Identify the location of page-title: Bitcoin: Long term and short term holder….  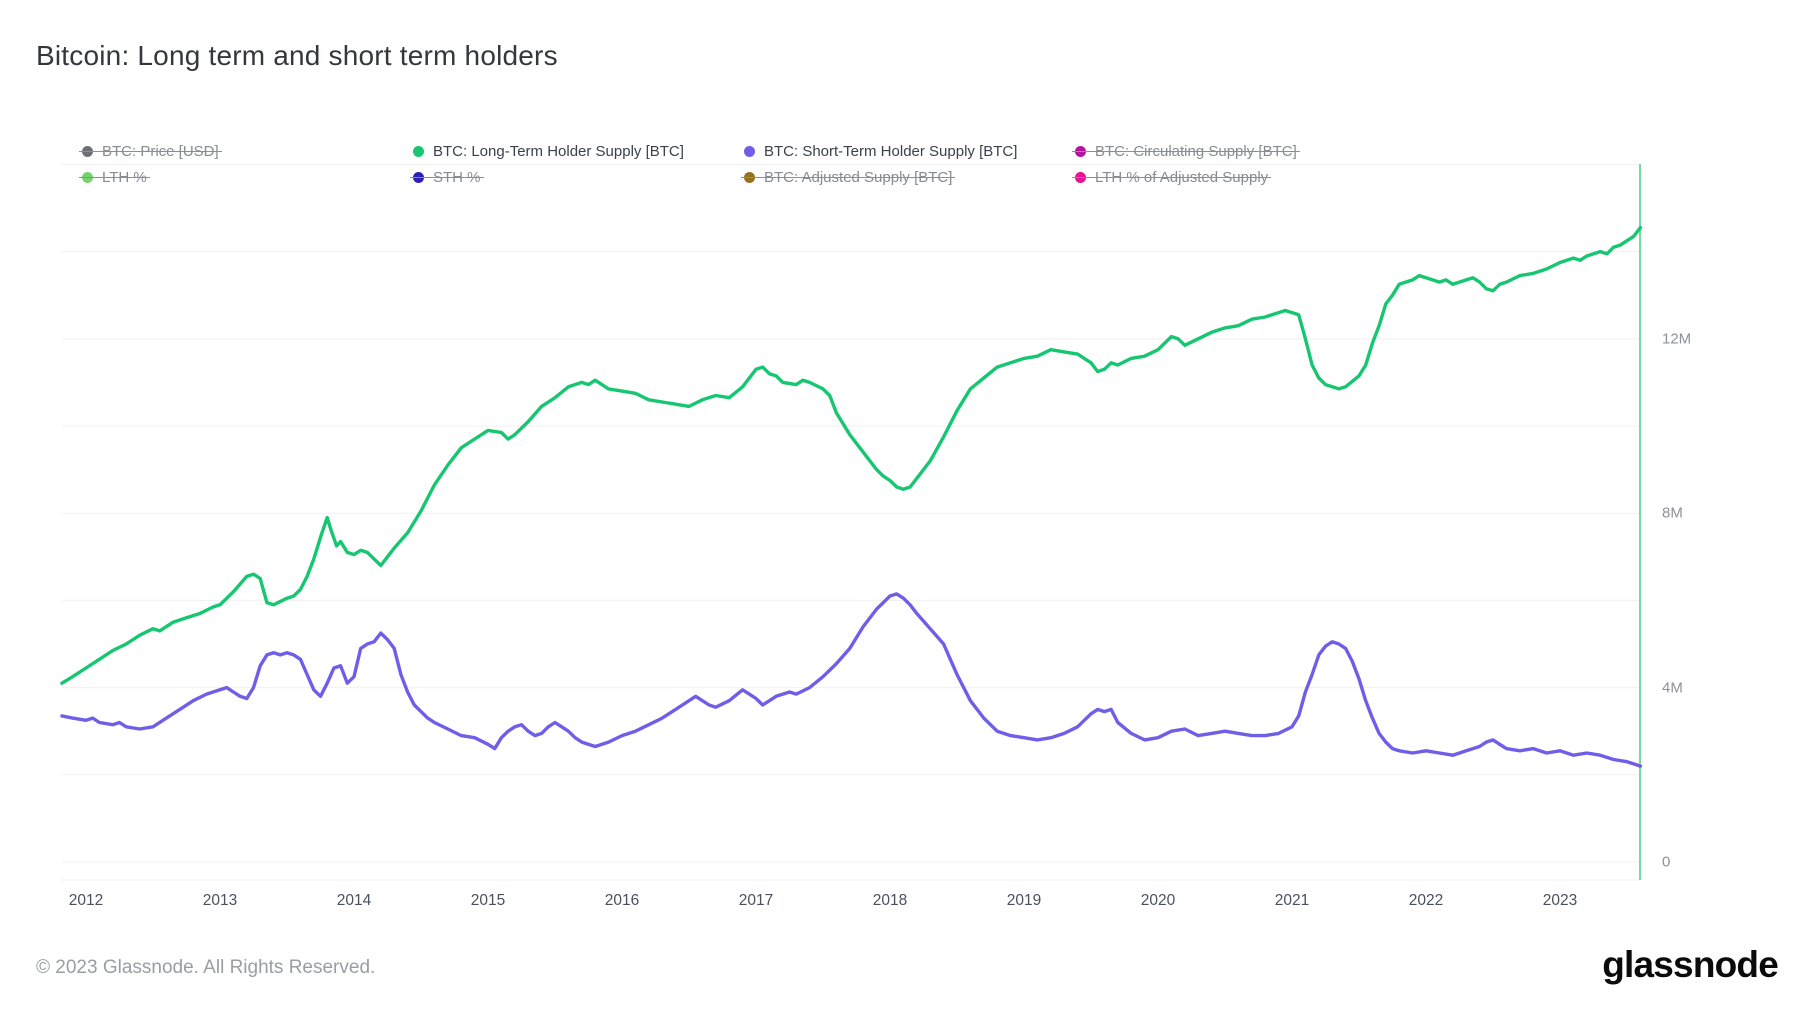
(297, 55).